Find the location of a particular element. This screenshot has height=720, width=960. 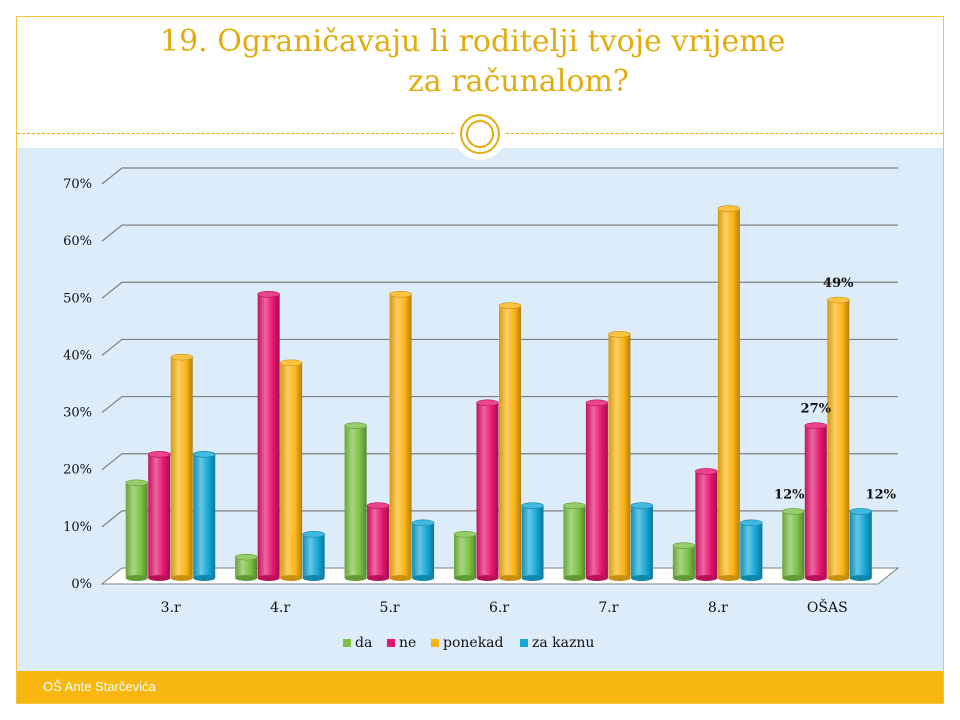

bar-za-kaznu-OŠAS is located at coordinates (861, 544).